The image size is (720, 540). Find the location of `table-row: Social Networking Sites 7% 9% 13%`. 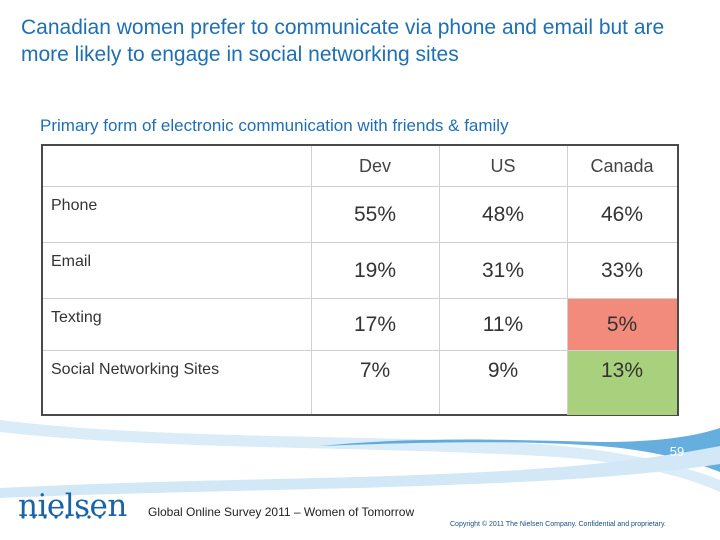

table-row: Social Networking Sites 7% 9% 13% is located at coordinates (360, 382).